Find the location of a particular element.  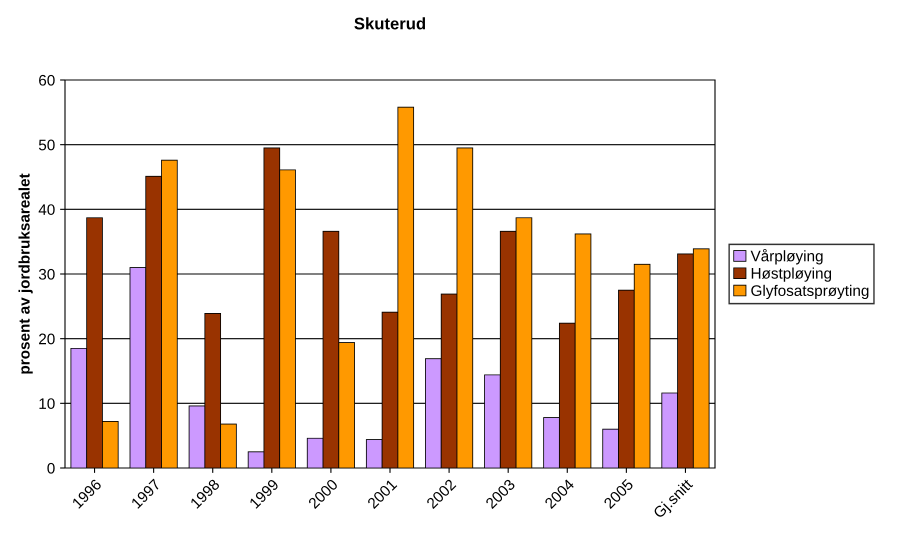

y-tick-label: 10 is located at coordinates (47, 404).